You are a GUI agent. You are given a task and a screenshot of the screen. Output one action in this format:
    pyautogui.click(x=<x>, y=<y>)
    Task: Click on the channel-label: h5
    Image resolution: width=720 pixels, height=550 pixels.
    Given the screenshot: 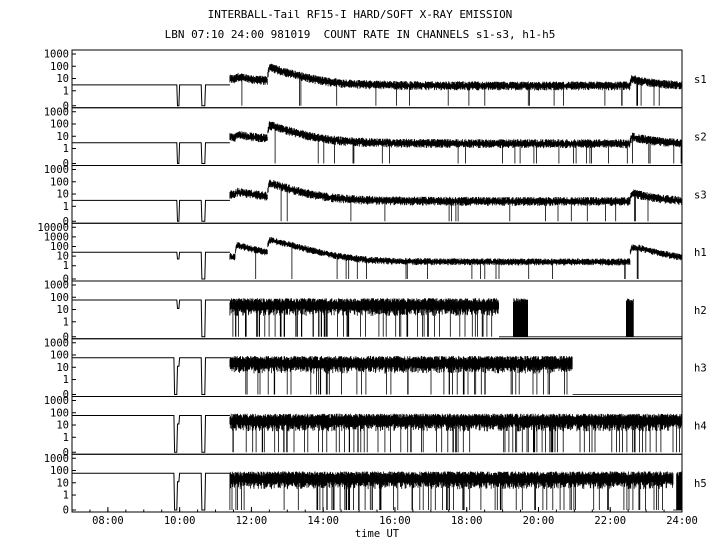 What is the action you would take?
    pyautogui.click(x=700, y=484)
    